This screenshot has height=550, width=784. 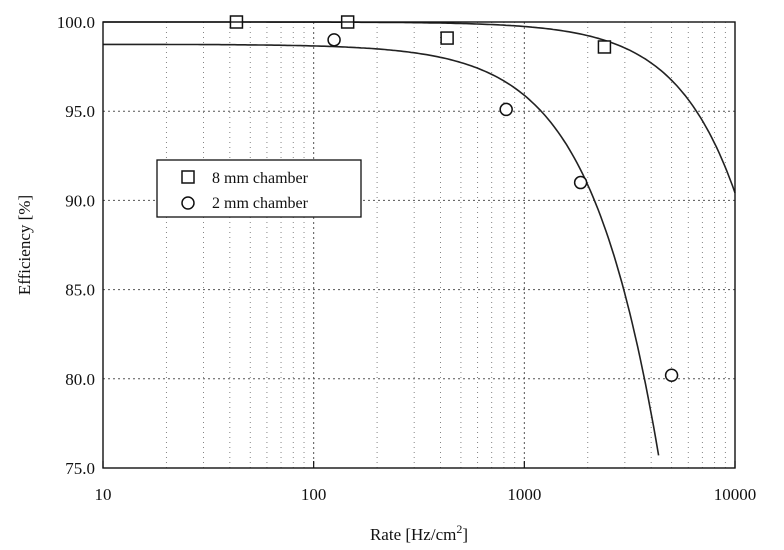 What do you see at coordinates (188, 177) in the screenshot?
I see `legend-square-marker-icon` at bounding box center [188, 177].